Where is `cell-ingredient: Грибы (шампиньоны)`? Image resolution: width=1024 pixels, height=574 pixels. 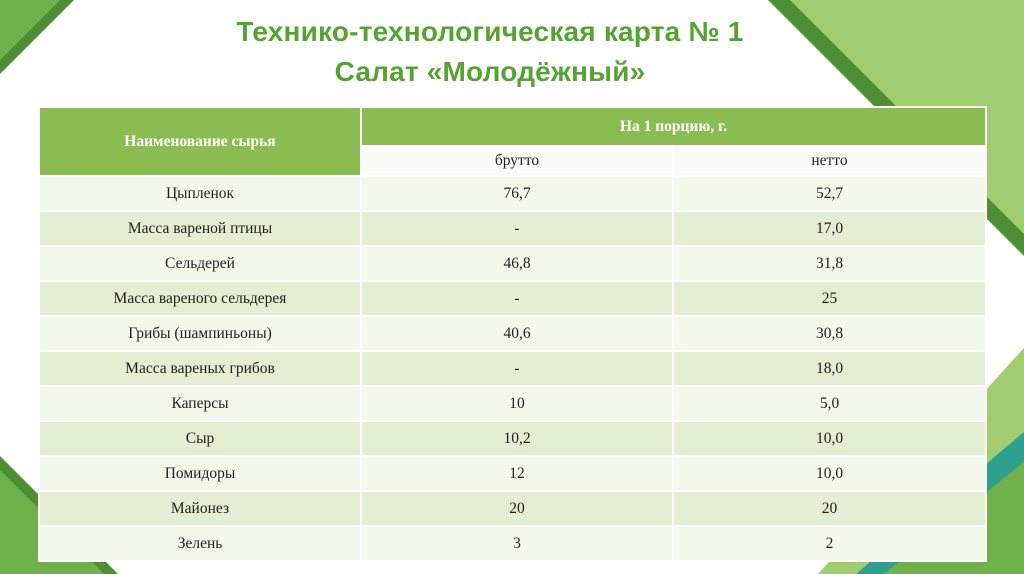
cell-ingredient: Грибы (шампиньоны) is located at coordinates (200, 333).